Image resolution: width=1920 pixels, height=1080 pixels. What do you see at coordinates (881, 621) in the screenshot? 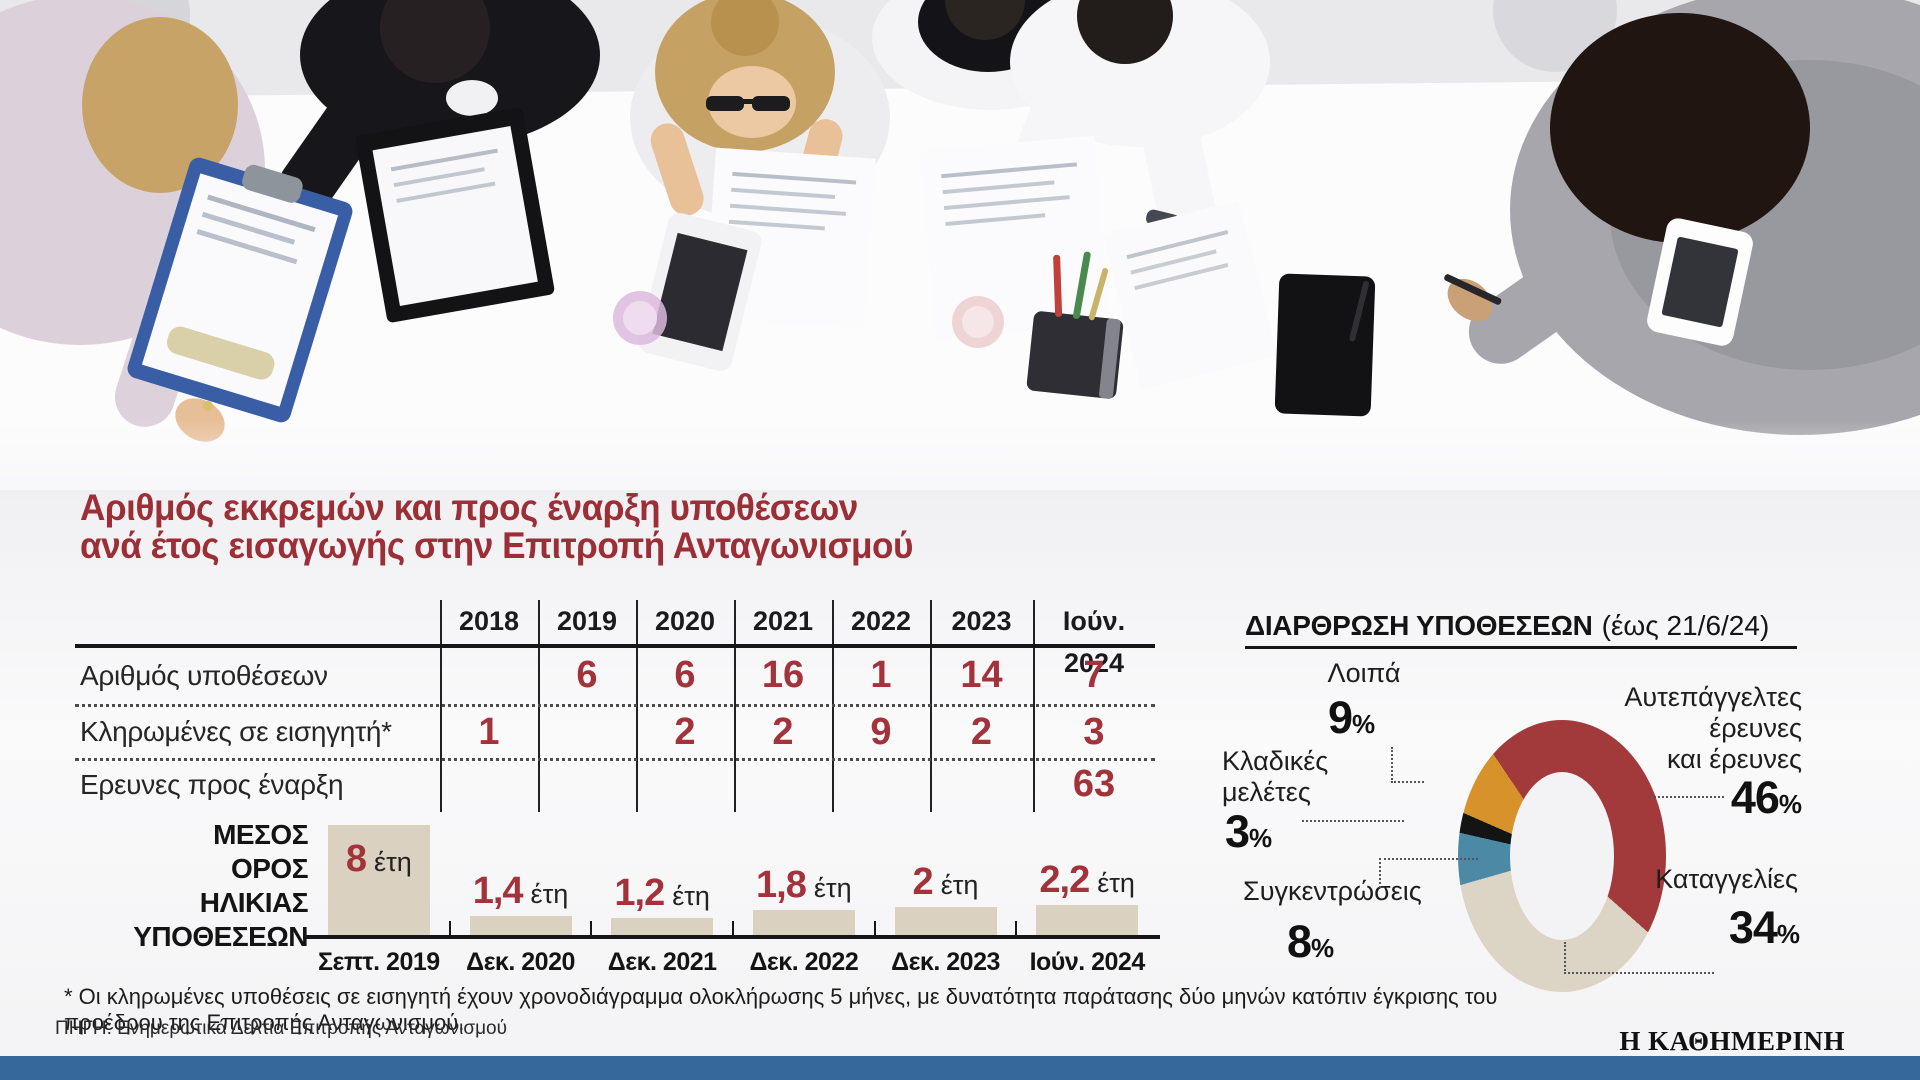
I see `table-header-cell: 2022` at bounding box center [881, 621].